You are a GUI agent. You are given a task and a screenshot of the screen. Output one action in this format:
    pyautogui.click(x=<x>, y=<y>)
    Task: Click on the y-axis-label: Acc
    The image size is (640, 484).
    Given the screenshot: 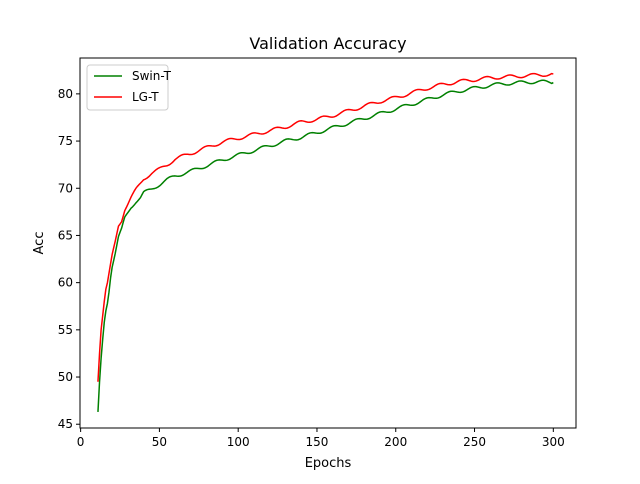 What is the action you would take?
    pyautogui.click(x=39, y=243)
    